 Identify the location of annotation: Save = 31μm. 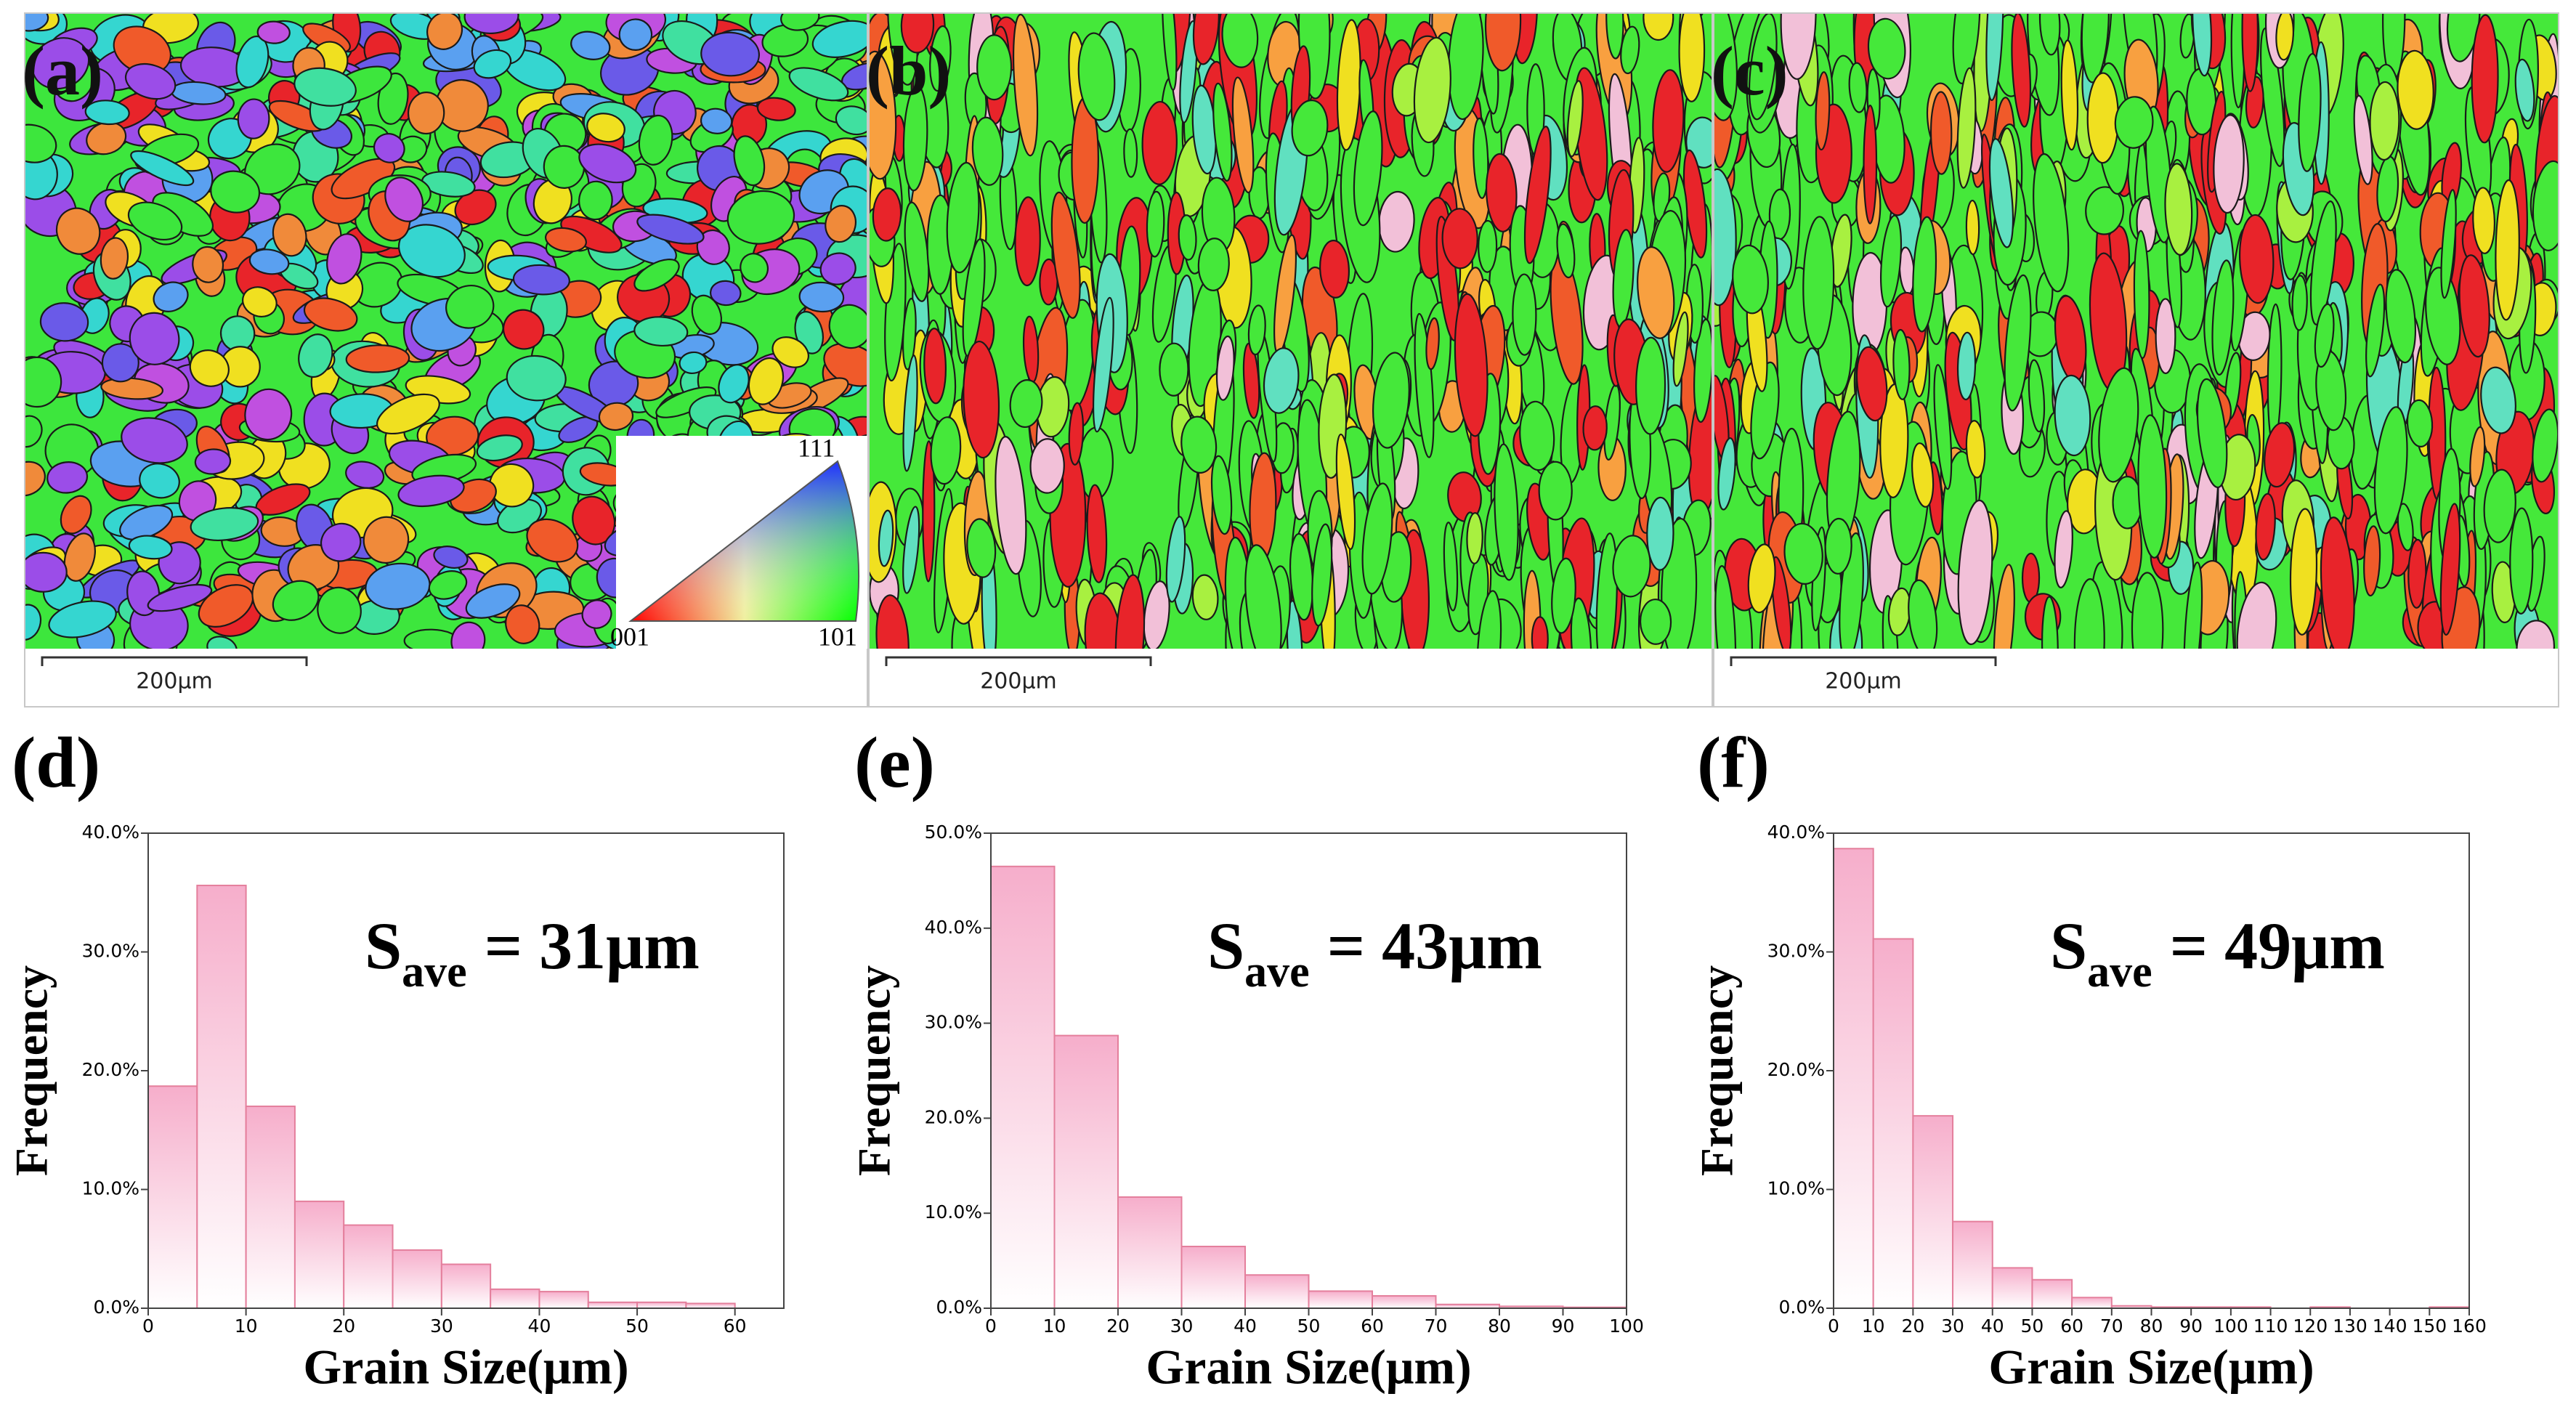
(532, 953).